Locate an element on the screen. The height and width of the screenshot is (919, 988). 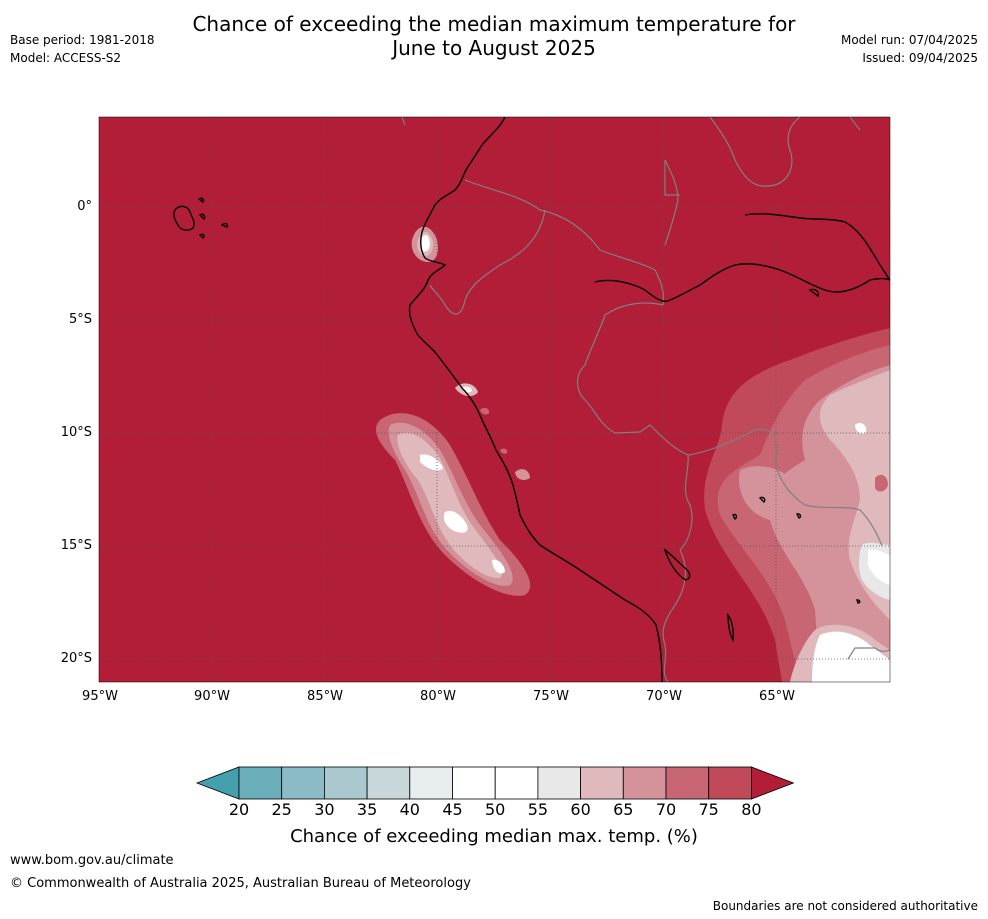
colorbar-tick-label: 75 is located at coordinates (708, 809).